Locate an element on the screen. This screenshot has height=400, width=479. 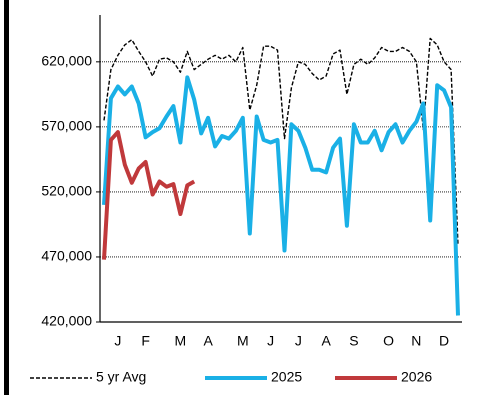
y-tick-label: 570,000 is located at coordinates (66, 126).